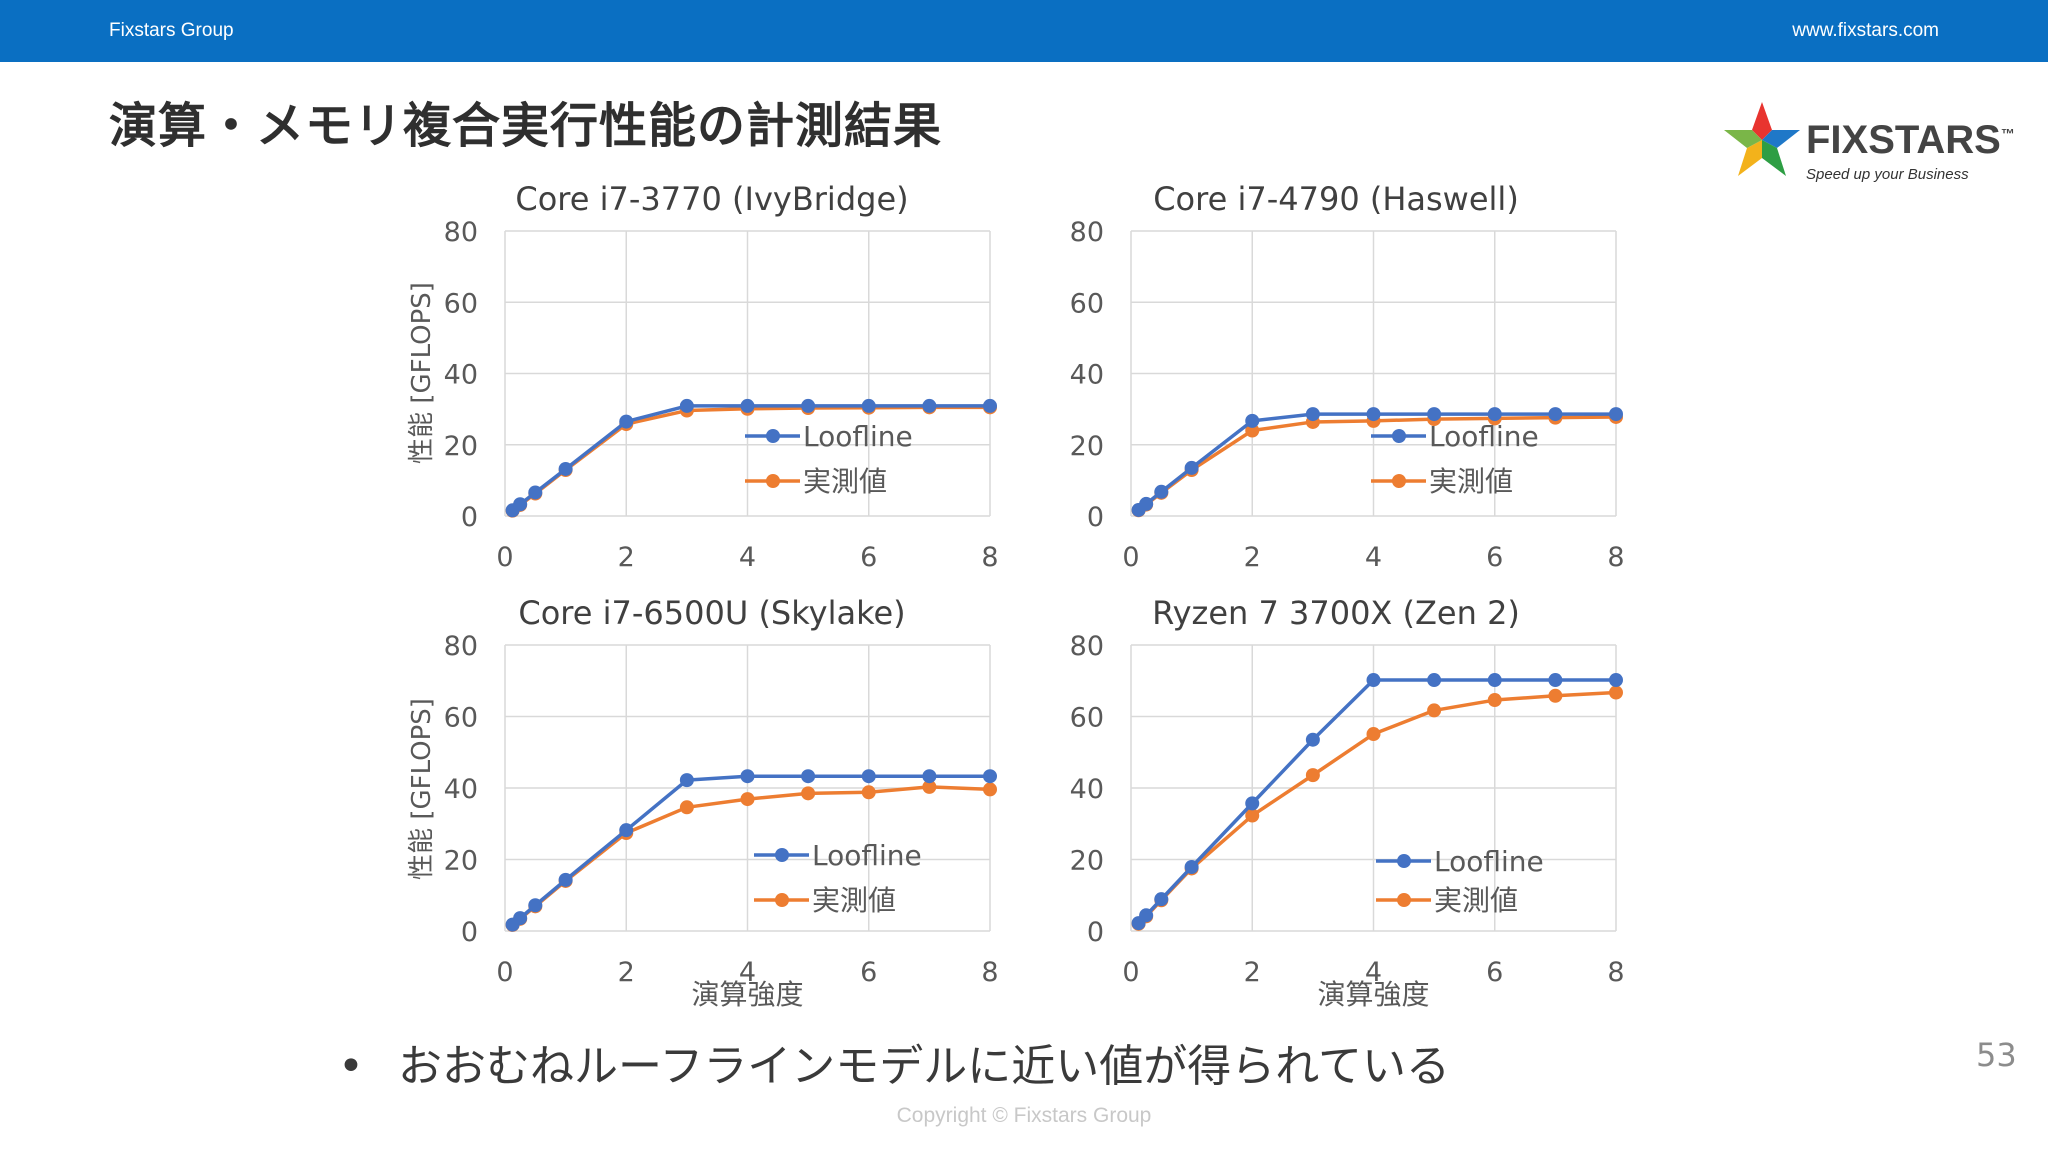 The image size is (2048, 1152). What do you see at coordinates (1996, 1055) in the screenshot?
I see `page-number: 53` at bounding box center [1996, 1055].